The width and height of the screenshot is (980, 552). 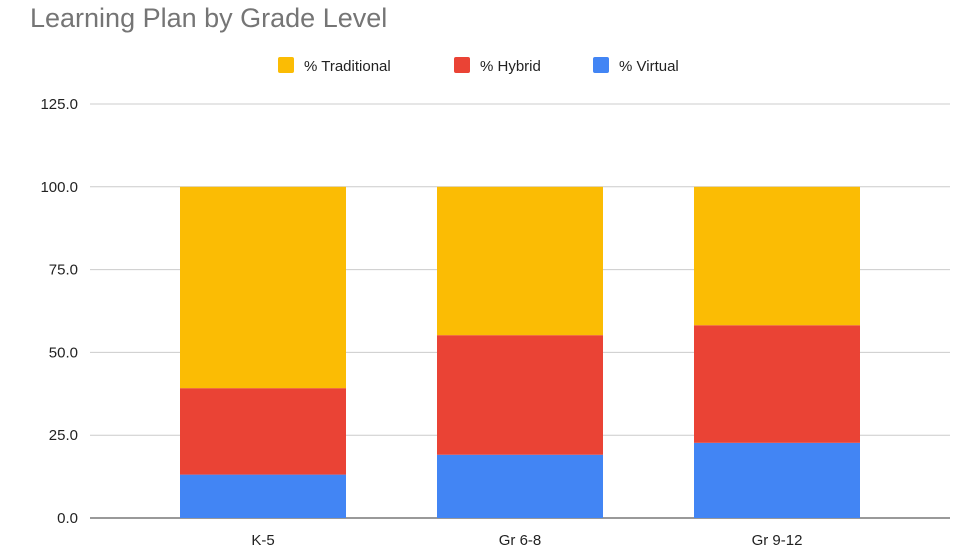 I want to click on x-tick-label: Gr 6-8, so click(x=520, y=540).